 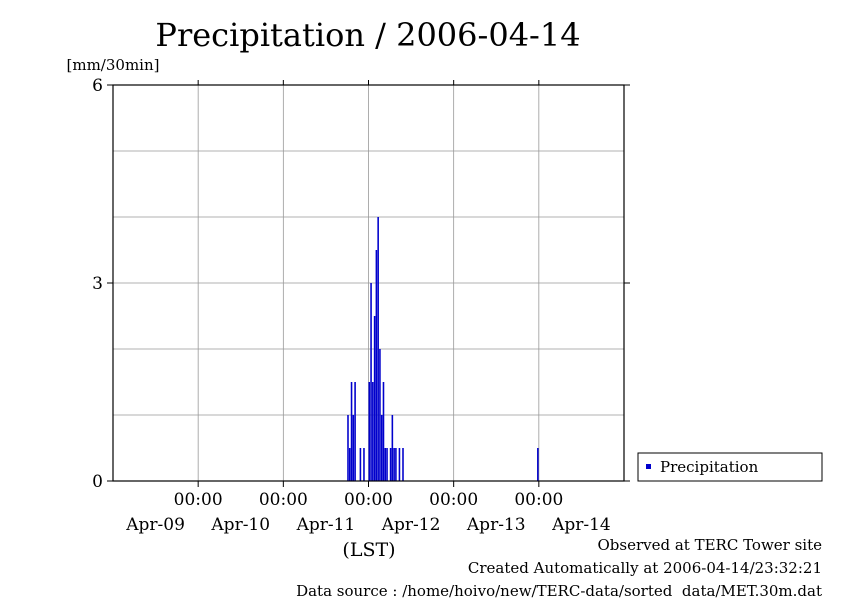 What do you see at coordinates (113, 65) in the screenshot?
I see `y-axis-unit-label: [mm/30min]` at bounding box center [113, 65].